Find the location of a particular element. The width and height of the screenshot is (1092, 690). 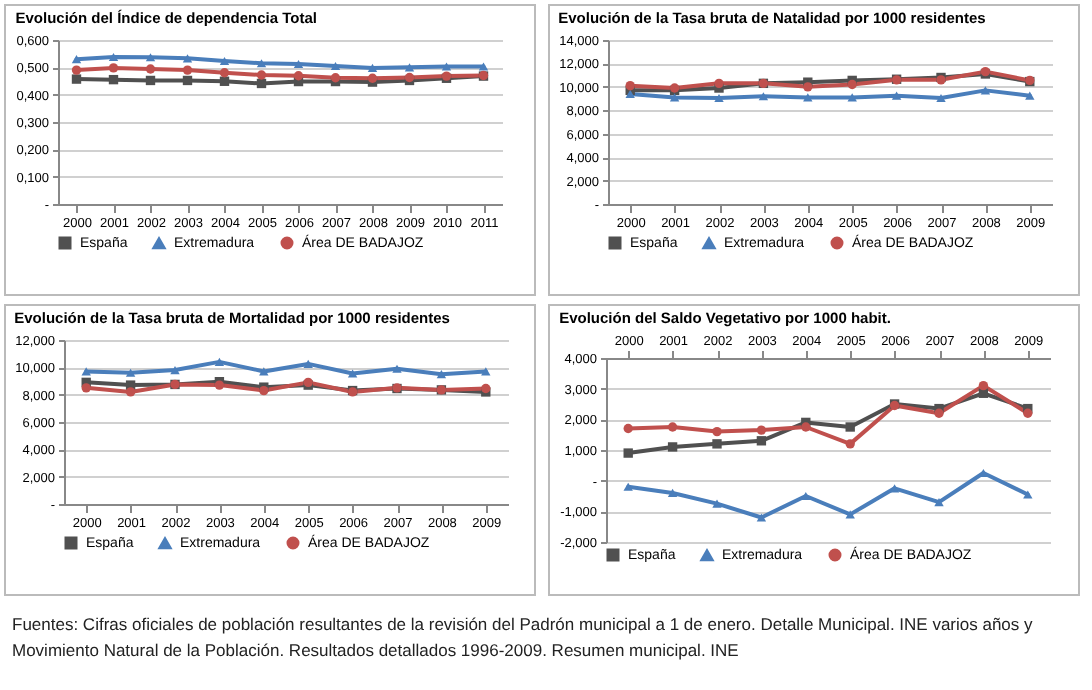

source-note: Fuentes: Cifras oficiales de población resultantes de la revisión del Padrón municipal a 1 de enero. Detalle Municipal. INE varios años y Movimiento Natural de la Población. Resultados detallados 1996-2009. Resumen municipal. INE is located at coordinates (523, 637).